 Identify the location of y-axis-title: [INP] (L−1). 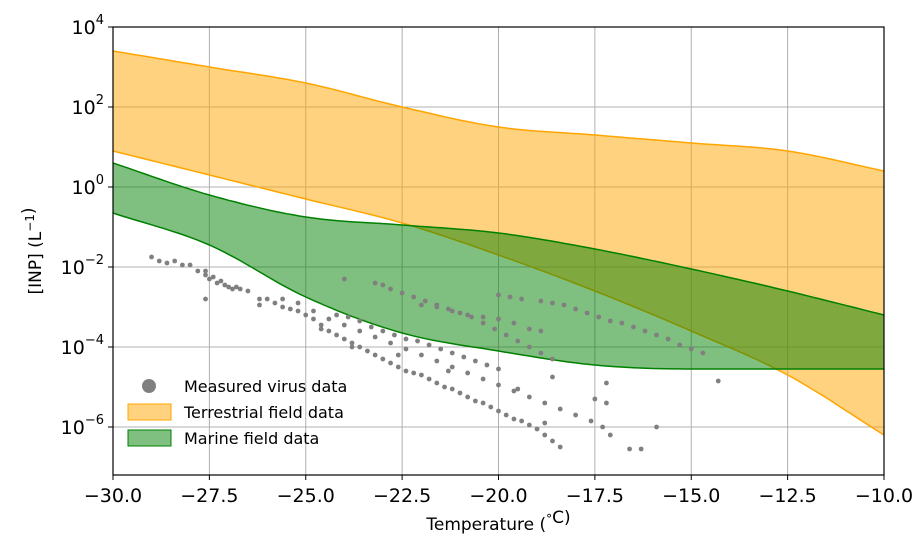
(32, 250).